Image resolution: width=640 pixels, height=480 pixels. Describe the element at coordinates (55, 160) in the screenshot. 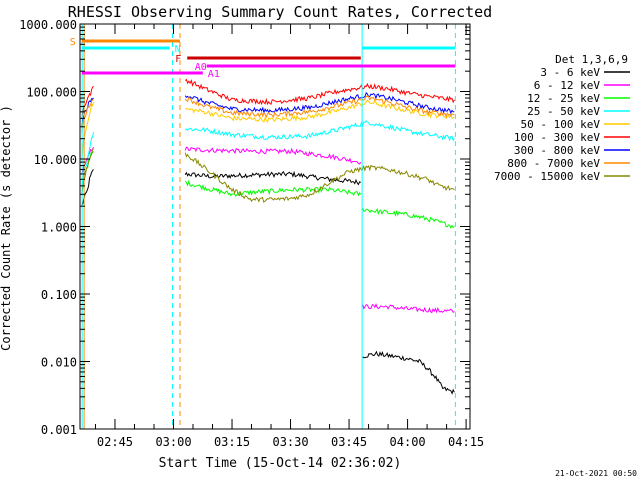

I see `y-tick-label-4: 10.000` at that location.